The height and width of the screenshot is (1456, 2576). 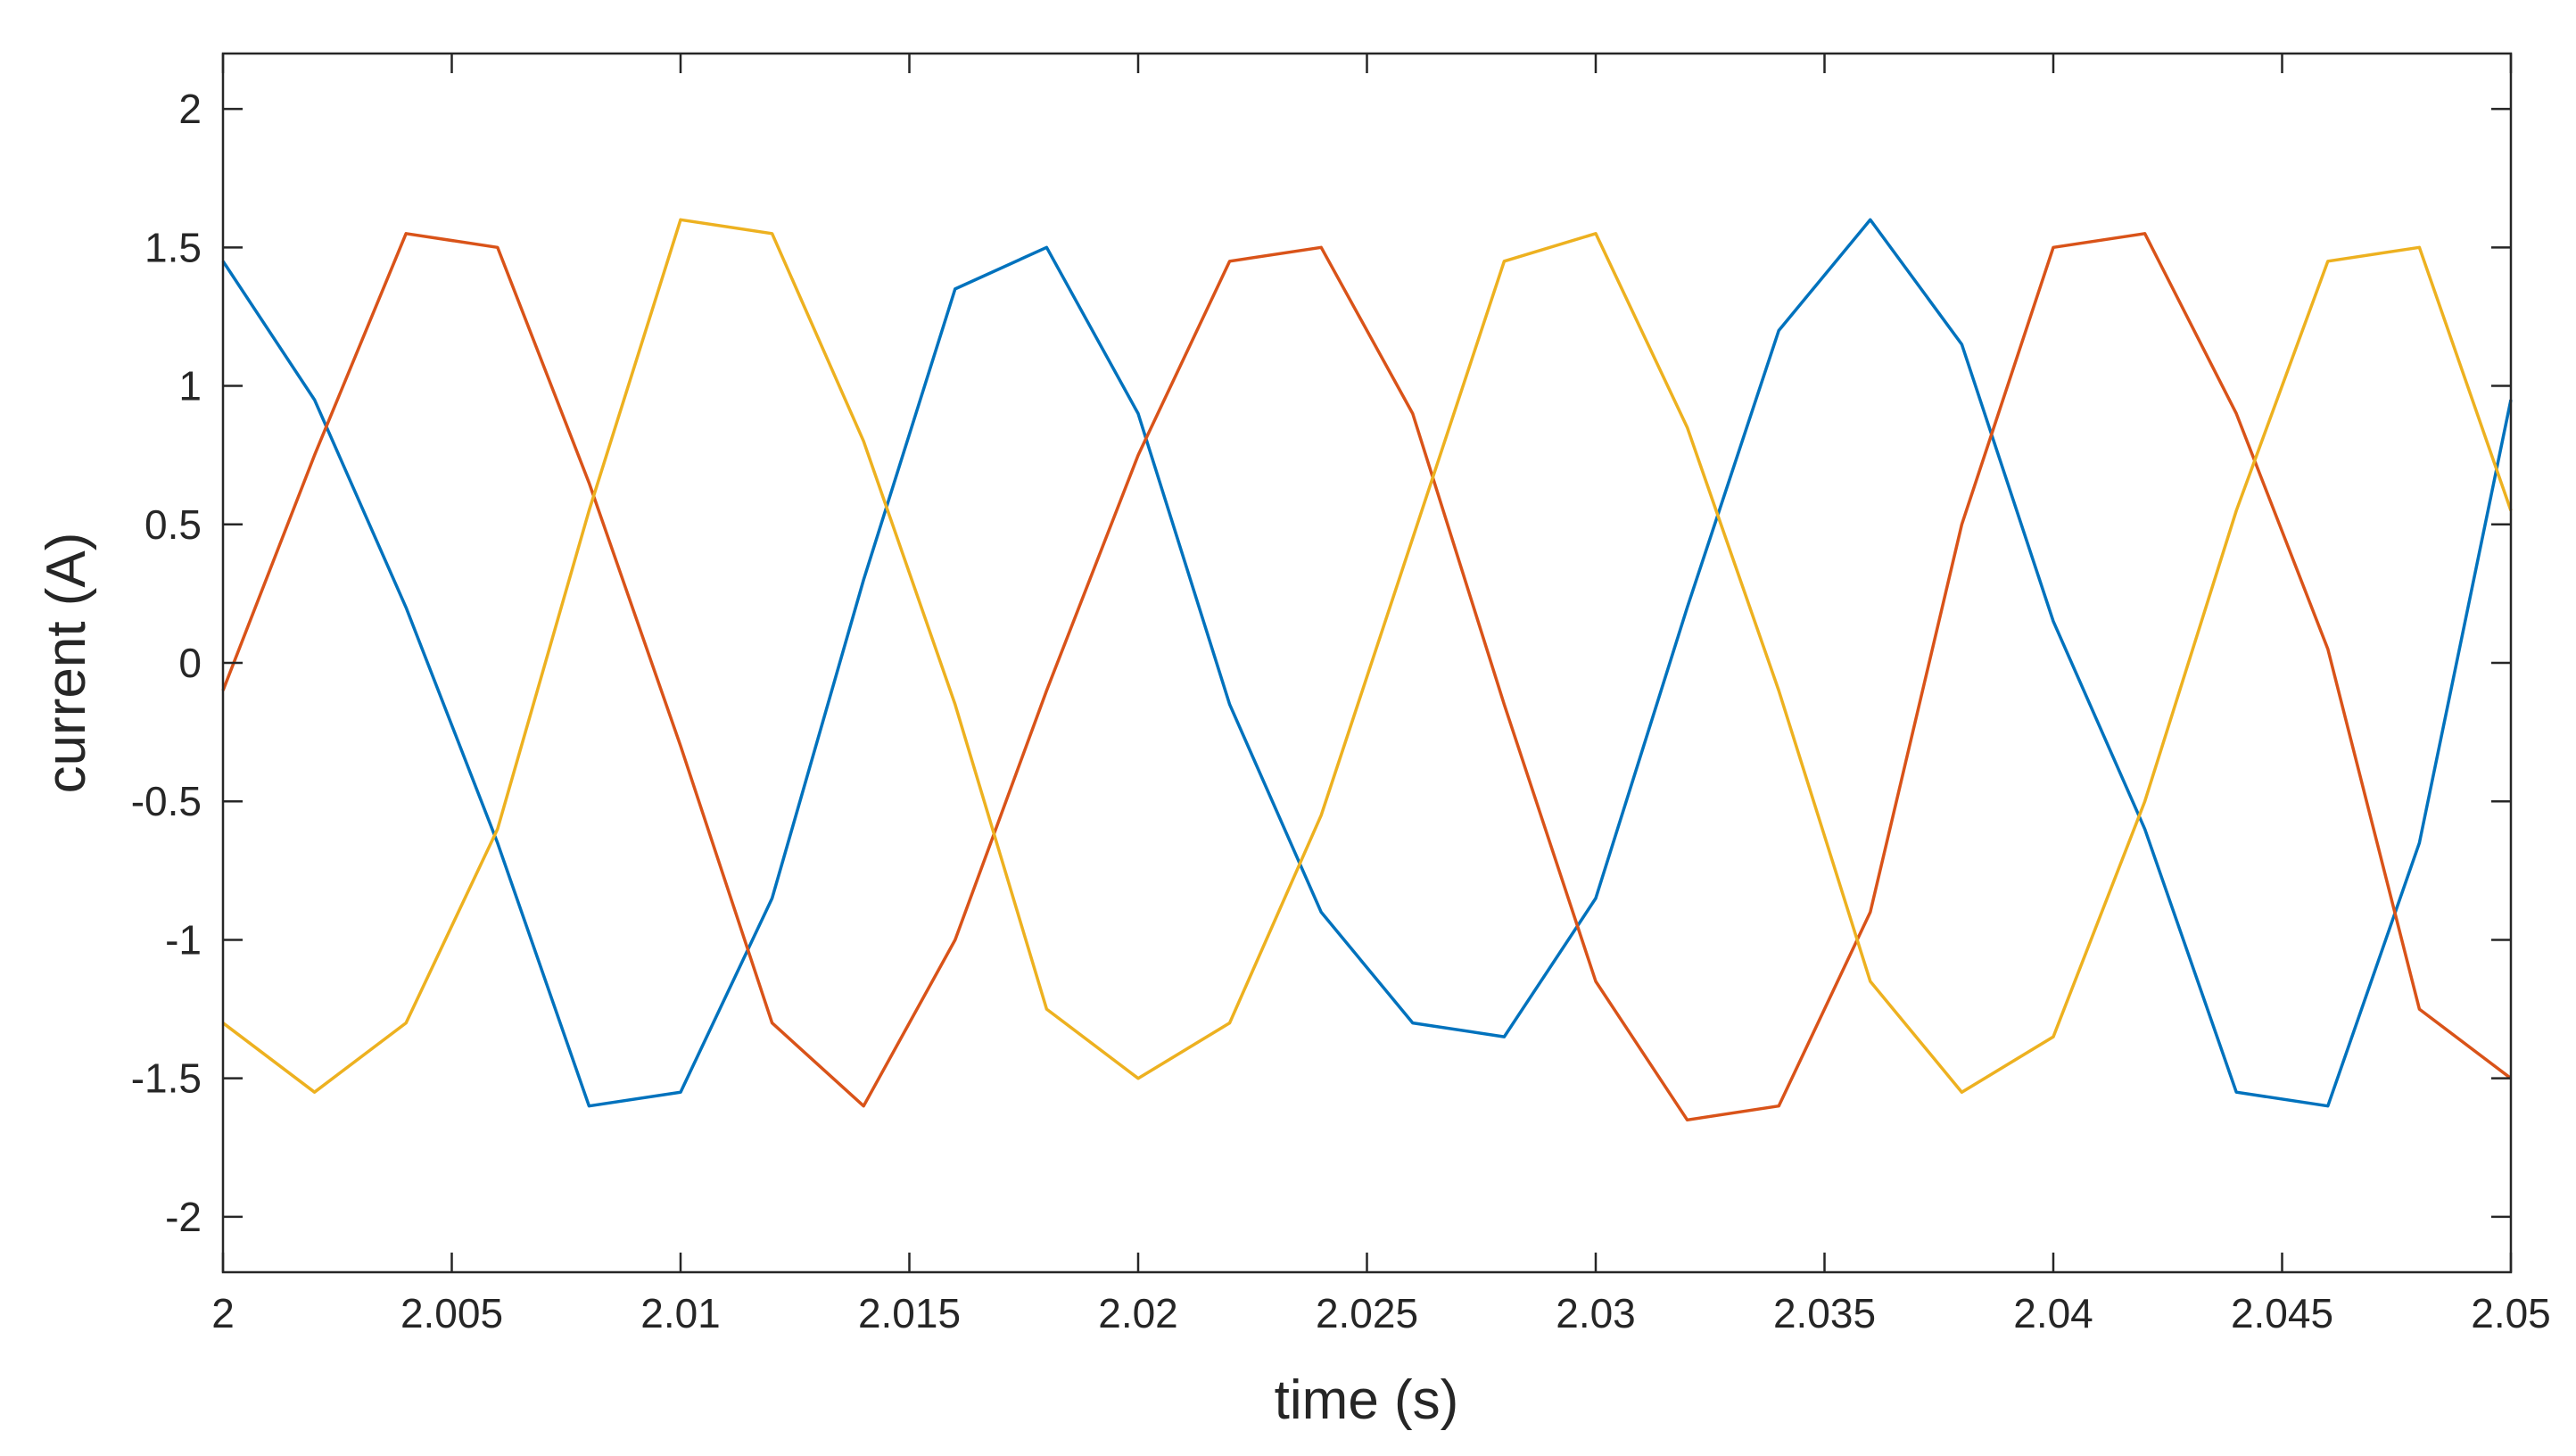 I want to click on y-tick-label: 1, so click(x=190, y=386).